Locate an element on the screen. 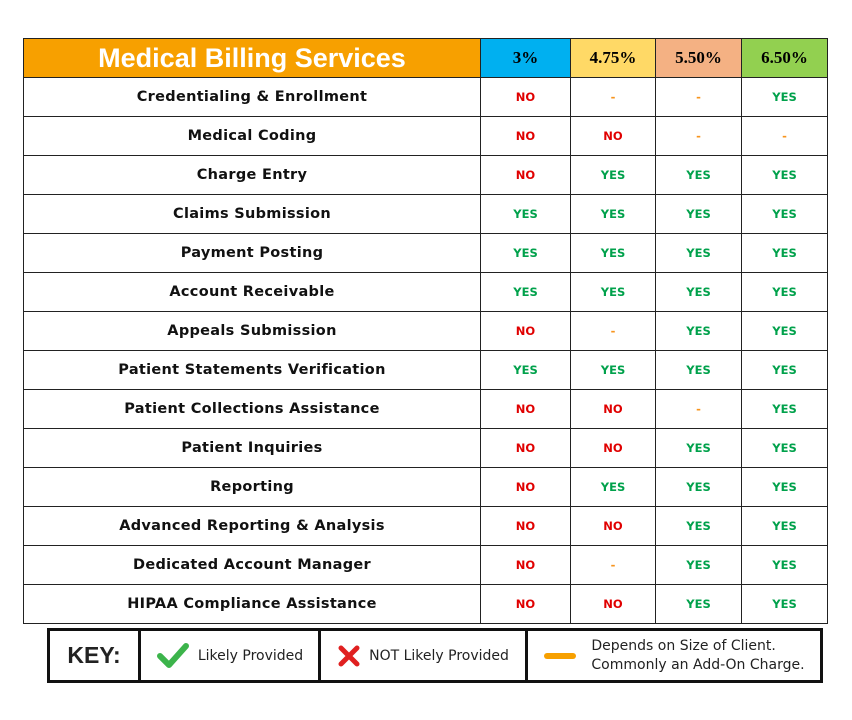  key-title: KEY: is located at coordinates (95, 655).